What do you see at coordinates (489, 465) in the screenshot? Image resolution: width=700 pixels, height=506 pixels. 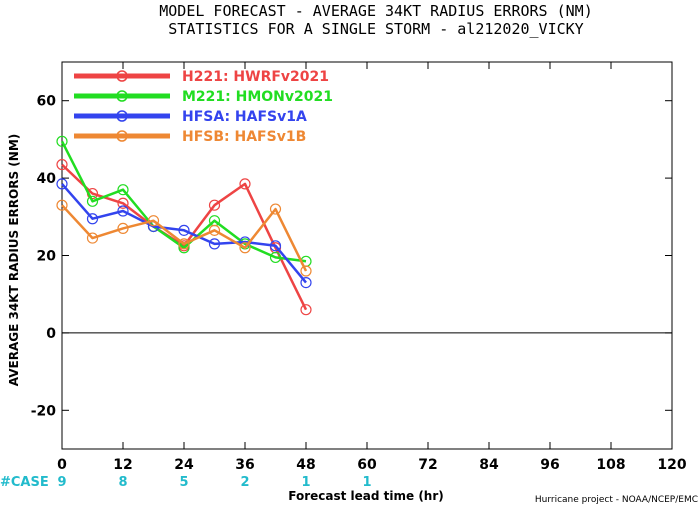 I see `x-tick-label: 84` at bounding box center [489, 465].